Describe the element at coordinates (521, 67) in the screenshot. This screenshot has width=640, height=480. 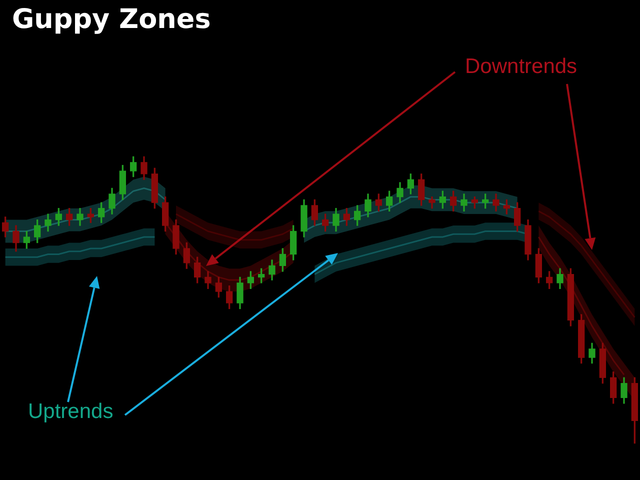
I see `text: Downtrends` at that location.